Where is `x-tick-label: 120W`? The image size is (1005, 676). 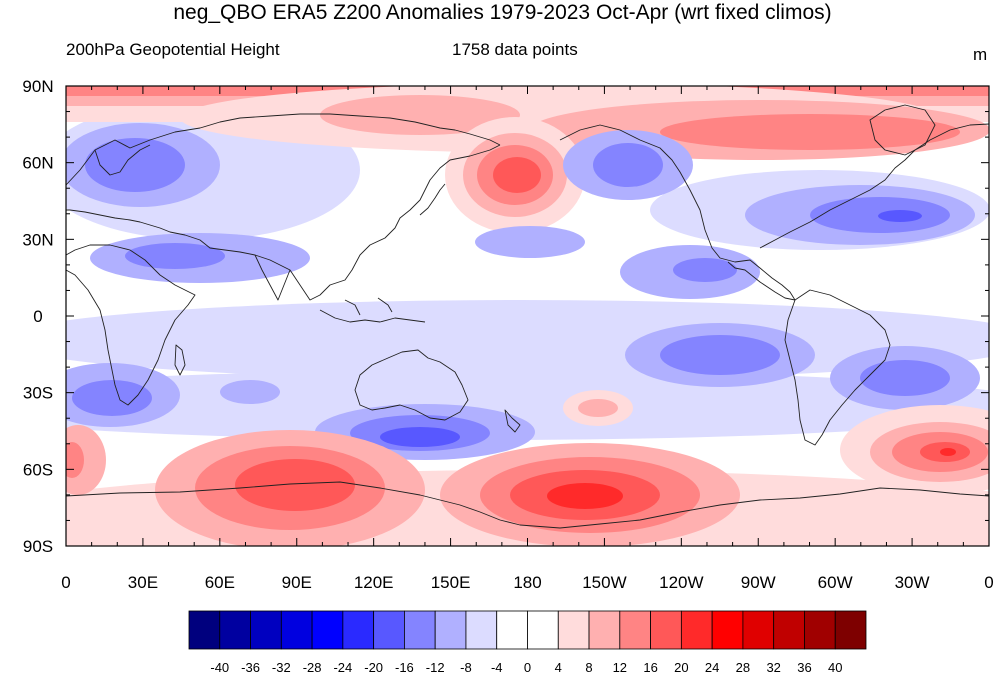 x-tick-label: 120W is located at coordinates (681, 582).